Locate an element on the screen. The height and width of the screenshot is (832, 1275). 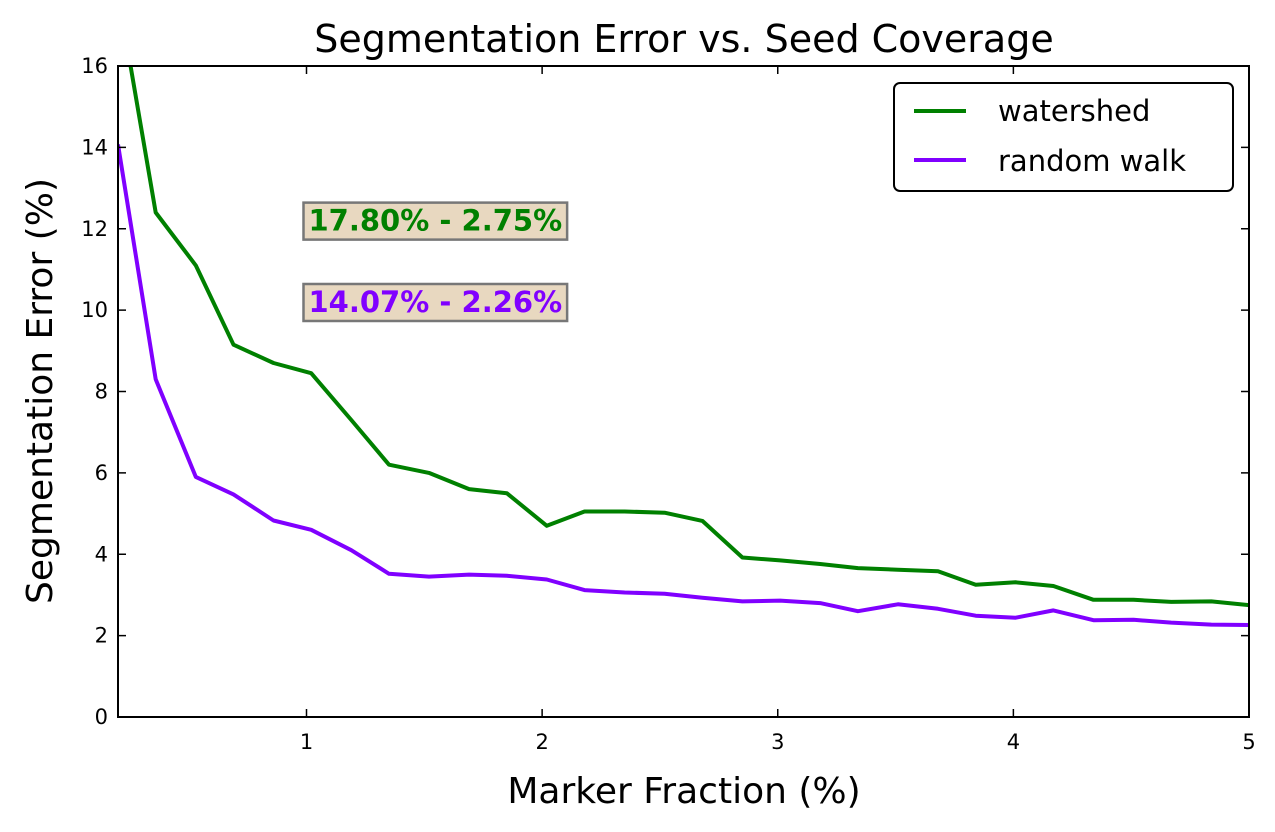
y-tick-label: 10 is located at coordinates (94, 310).